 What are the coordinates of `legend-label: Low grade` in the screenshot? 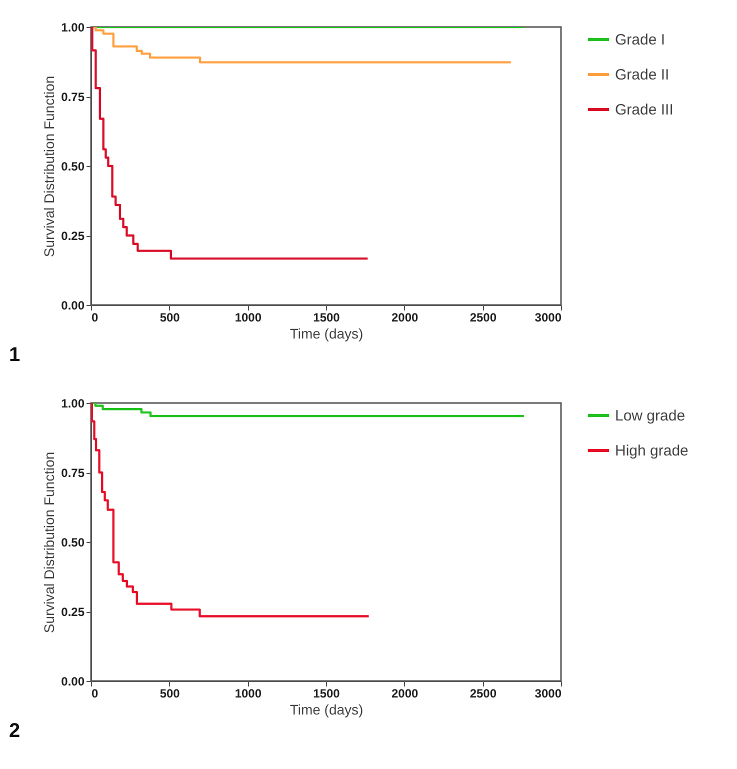 It's located at (650, 416).